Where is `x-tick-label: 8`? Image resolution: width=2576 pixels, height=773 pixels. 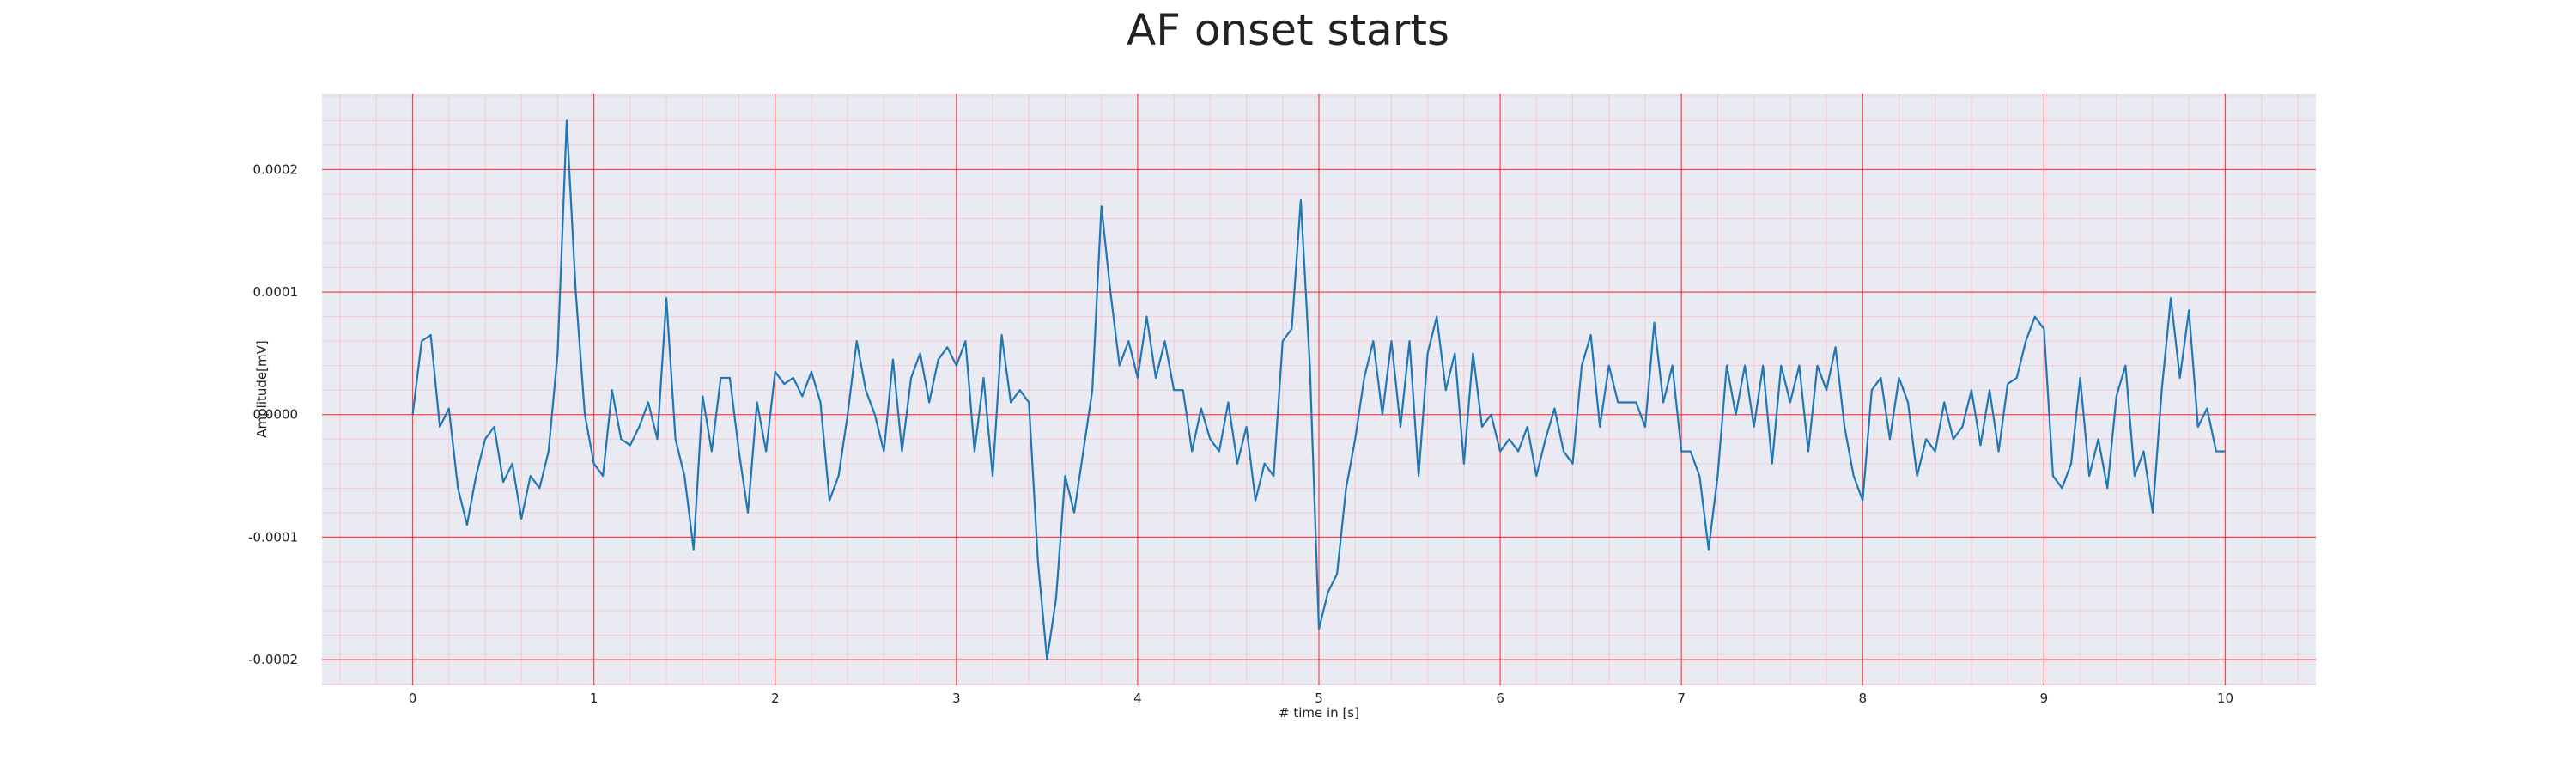
x-tick-label: 8 is located at coordinates (1863, 698).